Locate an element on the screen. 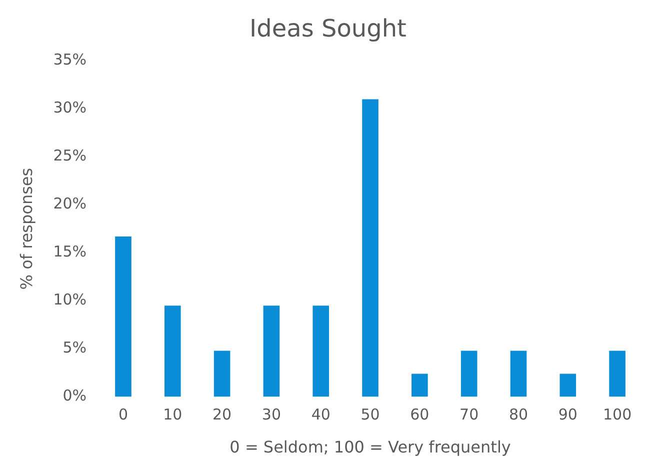 The height and width of the screenshot is (474, 660). x-tick-label: 100 is located at coordinates (617, 415).